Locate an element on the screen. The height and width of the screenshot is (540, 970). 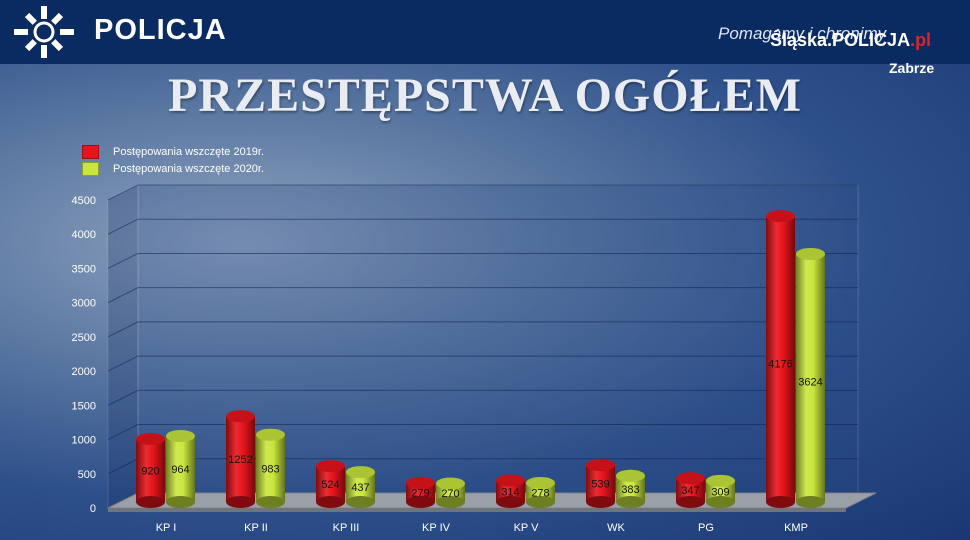
data-label: 437 is located at coordinates (360, 488).